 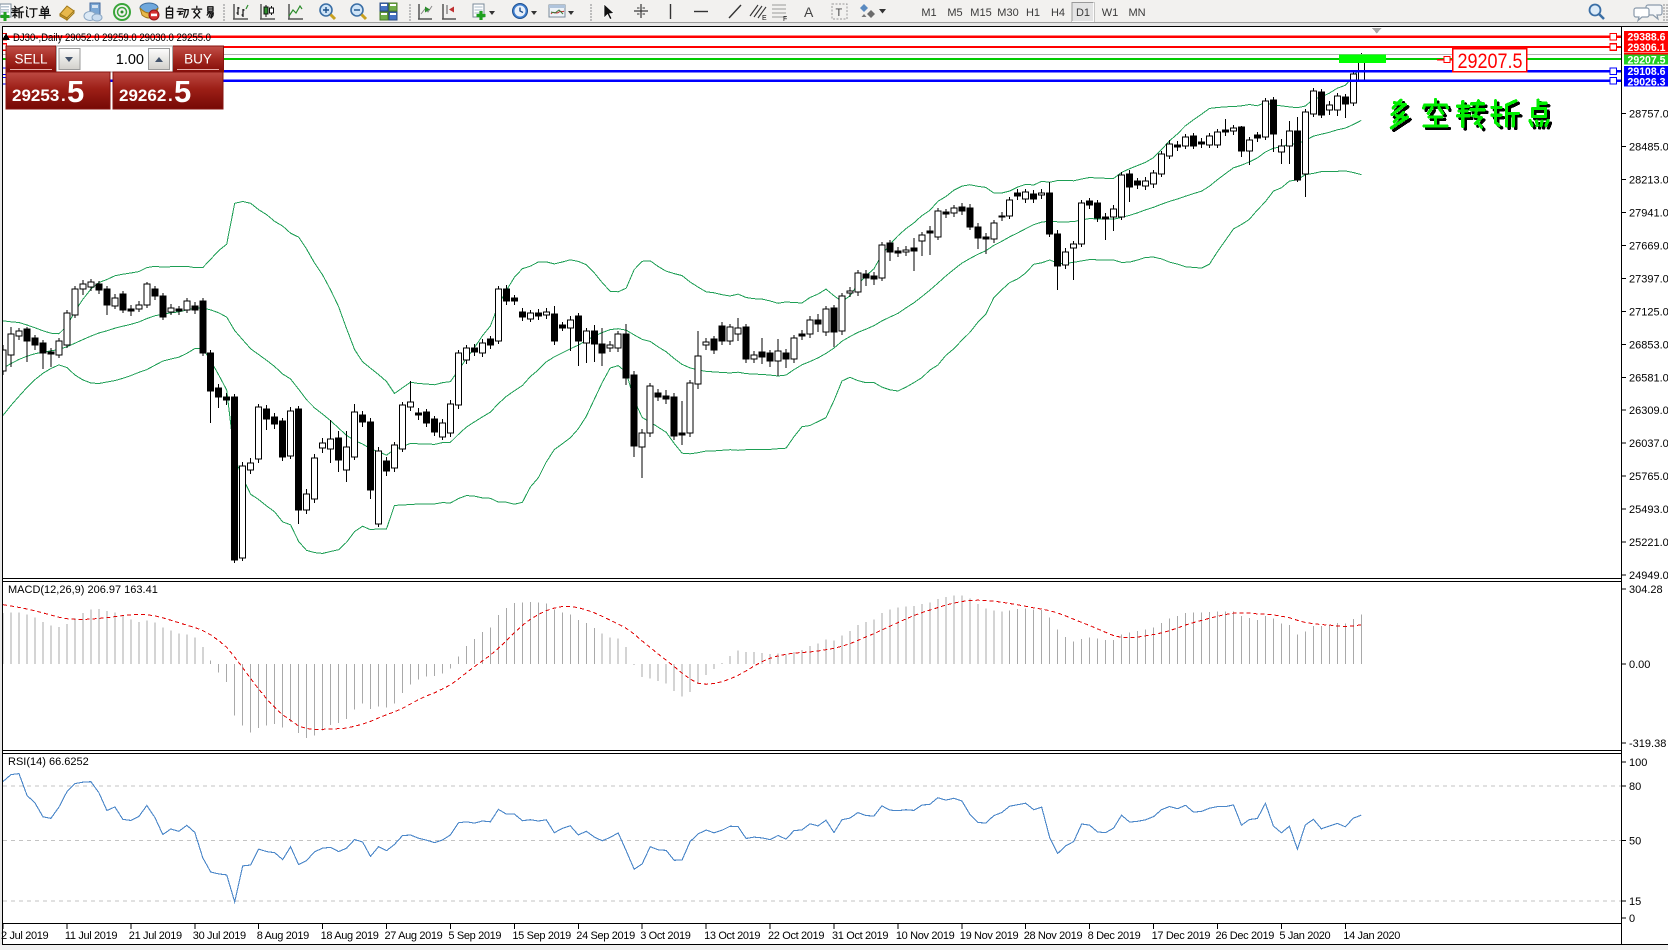 I want to click on svg-text: MN, so click(x=1136, y=13).